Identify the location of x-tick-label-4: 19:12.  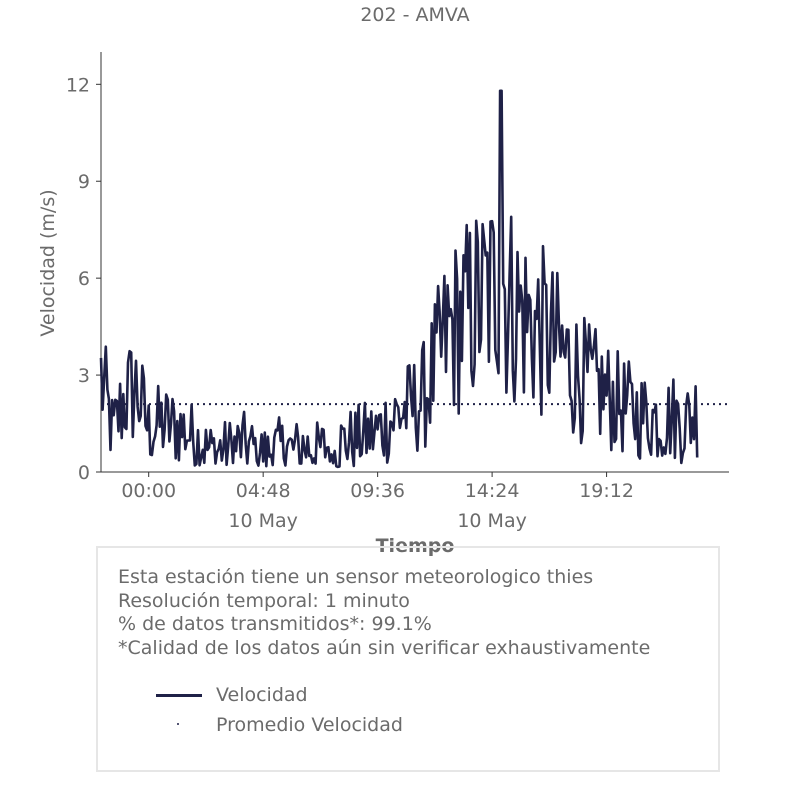
(606, 491).